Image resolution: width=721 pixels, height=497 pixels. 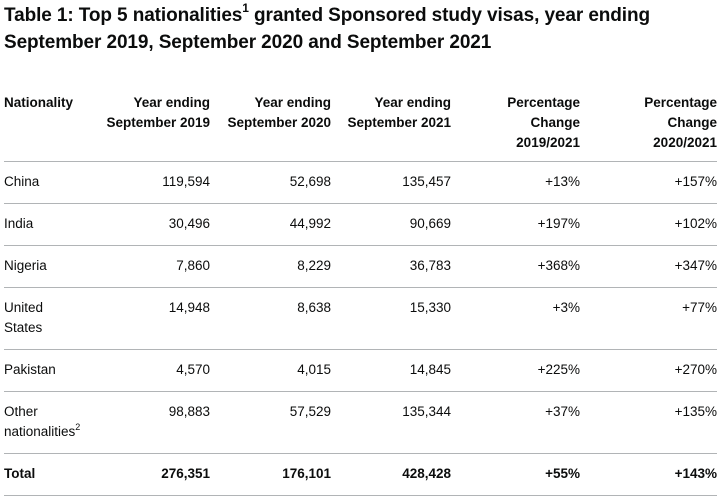 I want to click on cell-pct-2020-2021: +135%, so click(x=648, y=422).